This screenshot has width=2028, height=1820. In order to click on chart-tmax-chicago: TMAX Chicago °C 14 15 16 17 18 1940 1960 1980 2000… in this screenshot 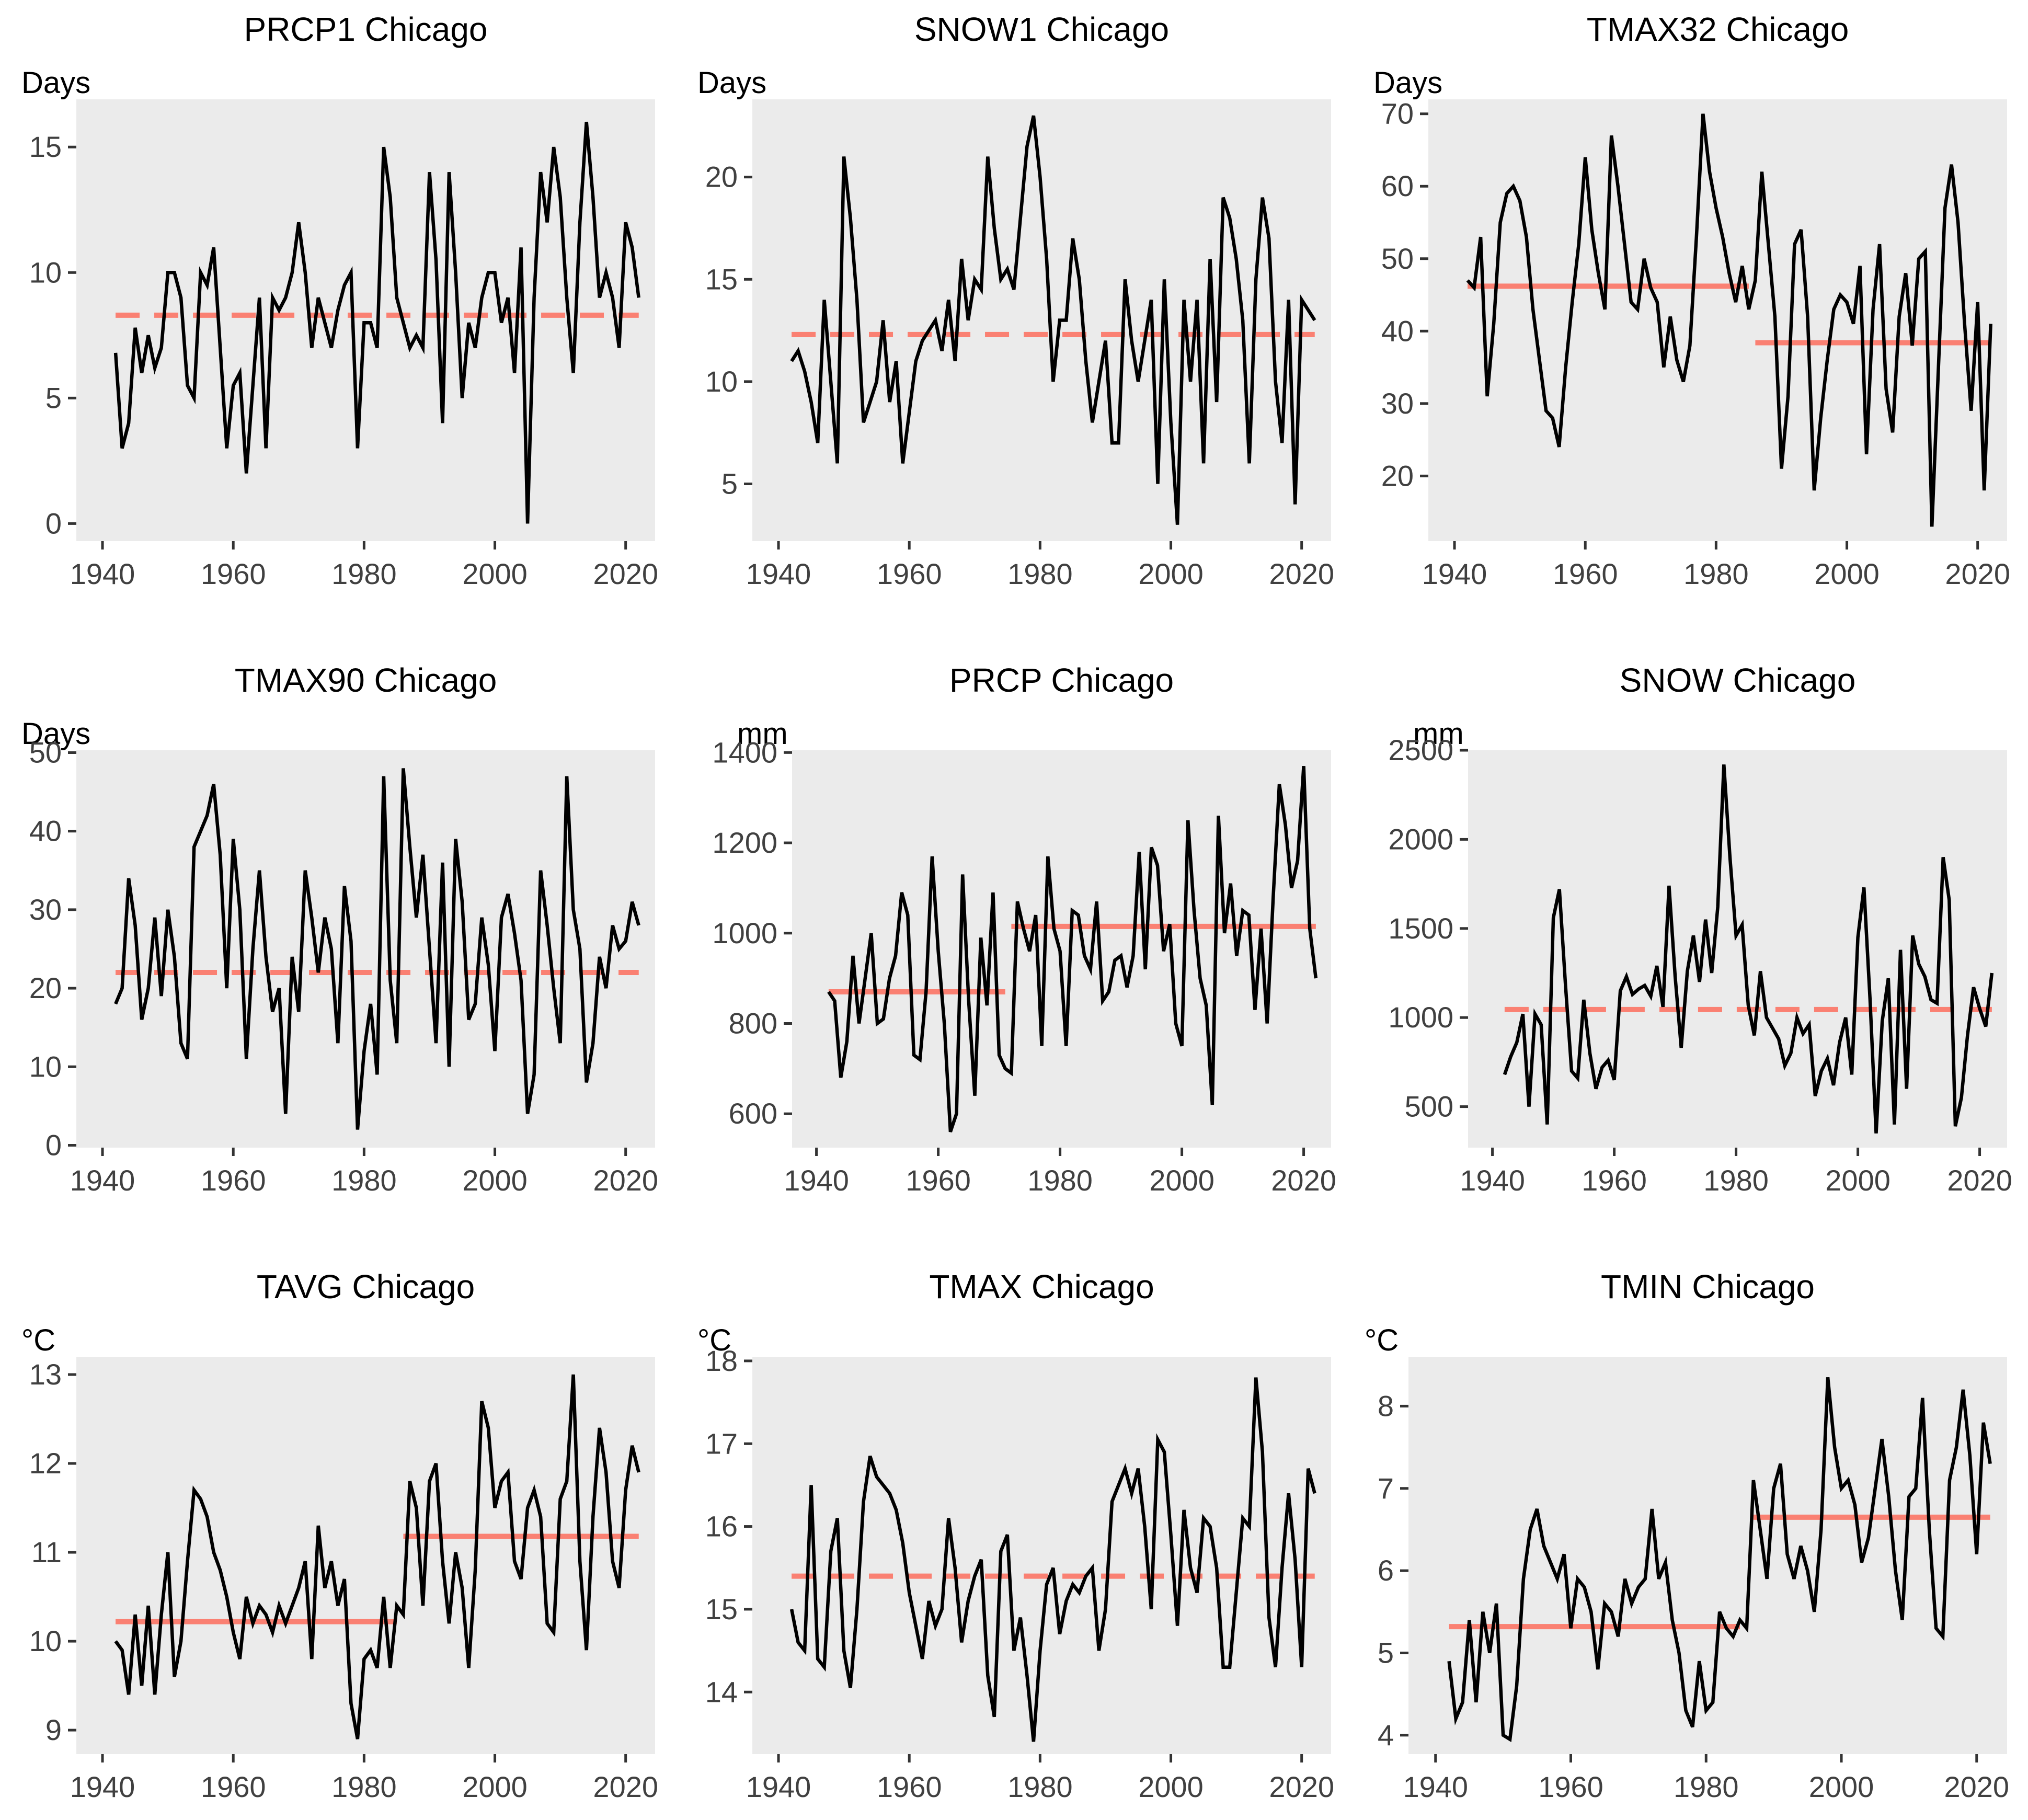, I will do `click(1014, 1516)`.